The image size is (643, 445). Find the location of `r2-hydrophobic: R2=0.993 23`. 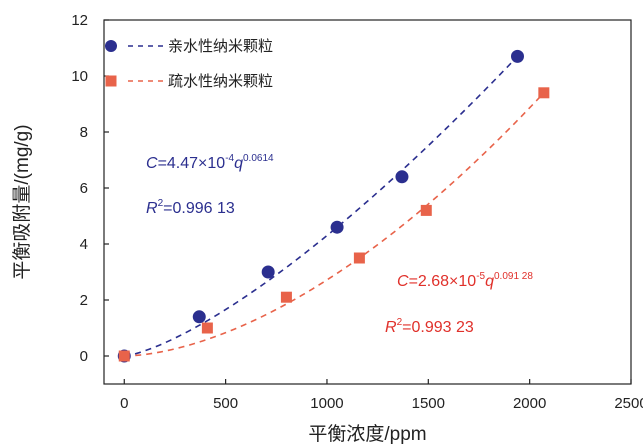

r2-hydrophobic: R2=0.993 23 is located at coordinates (429, 326).